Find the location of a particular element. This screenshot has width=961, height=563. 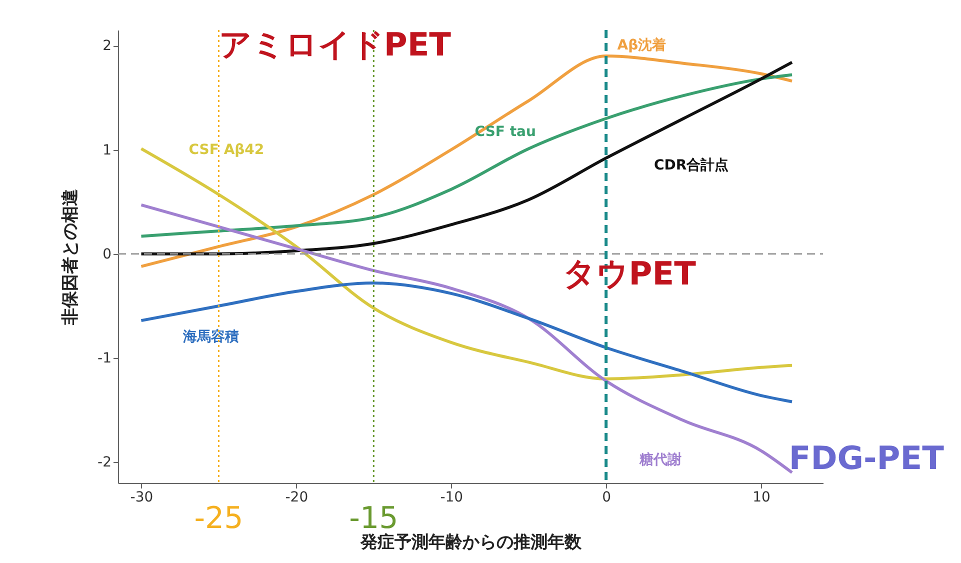

series-label: CSF Aβ42 is located at coordinates (226, 150).